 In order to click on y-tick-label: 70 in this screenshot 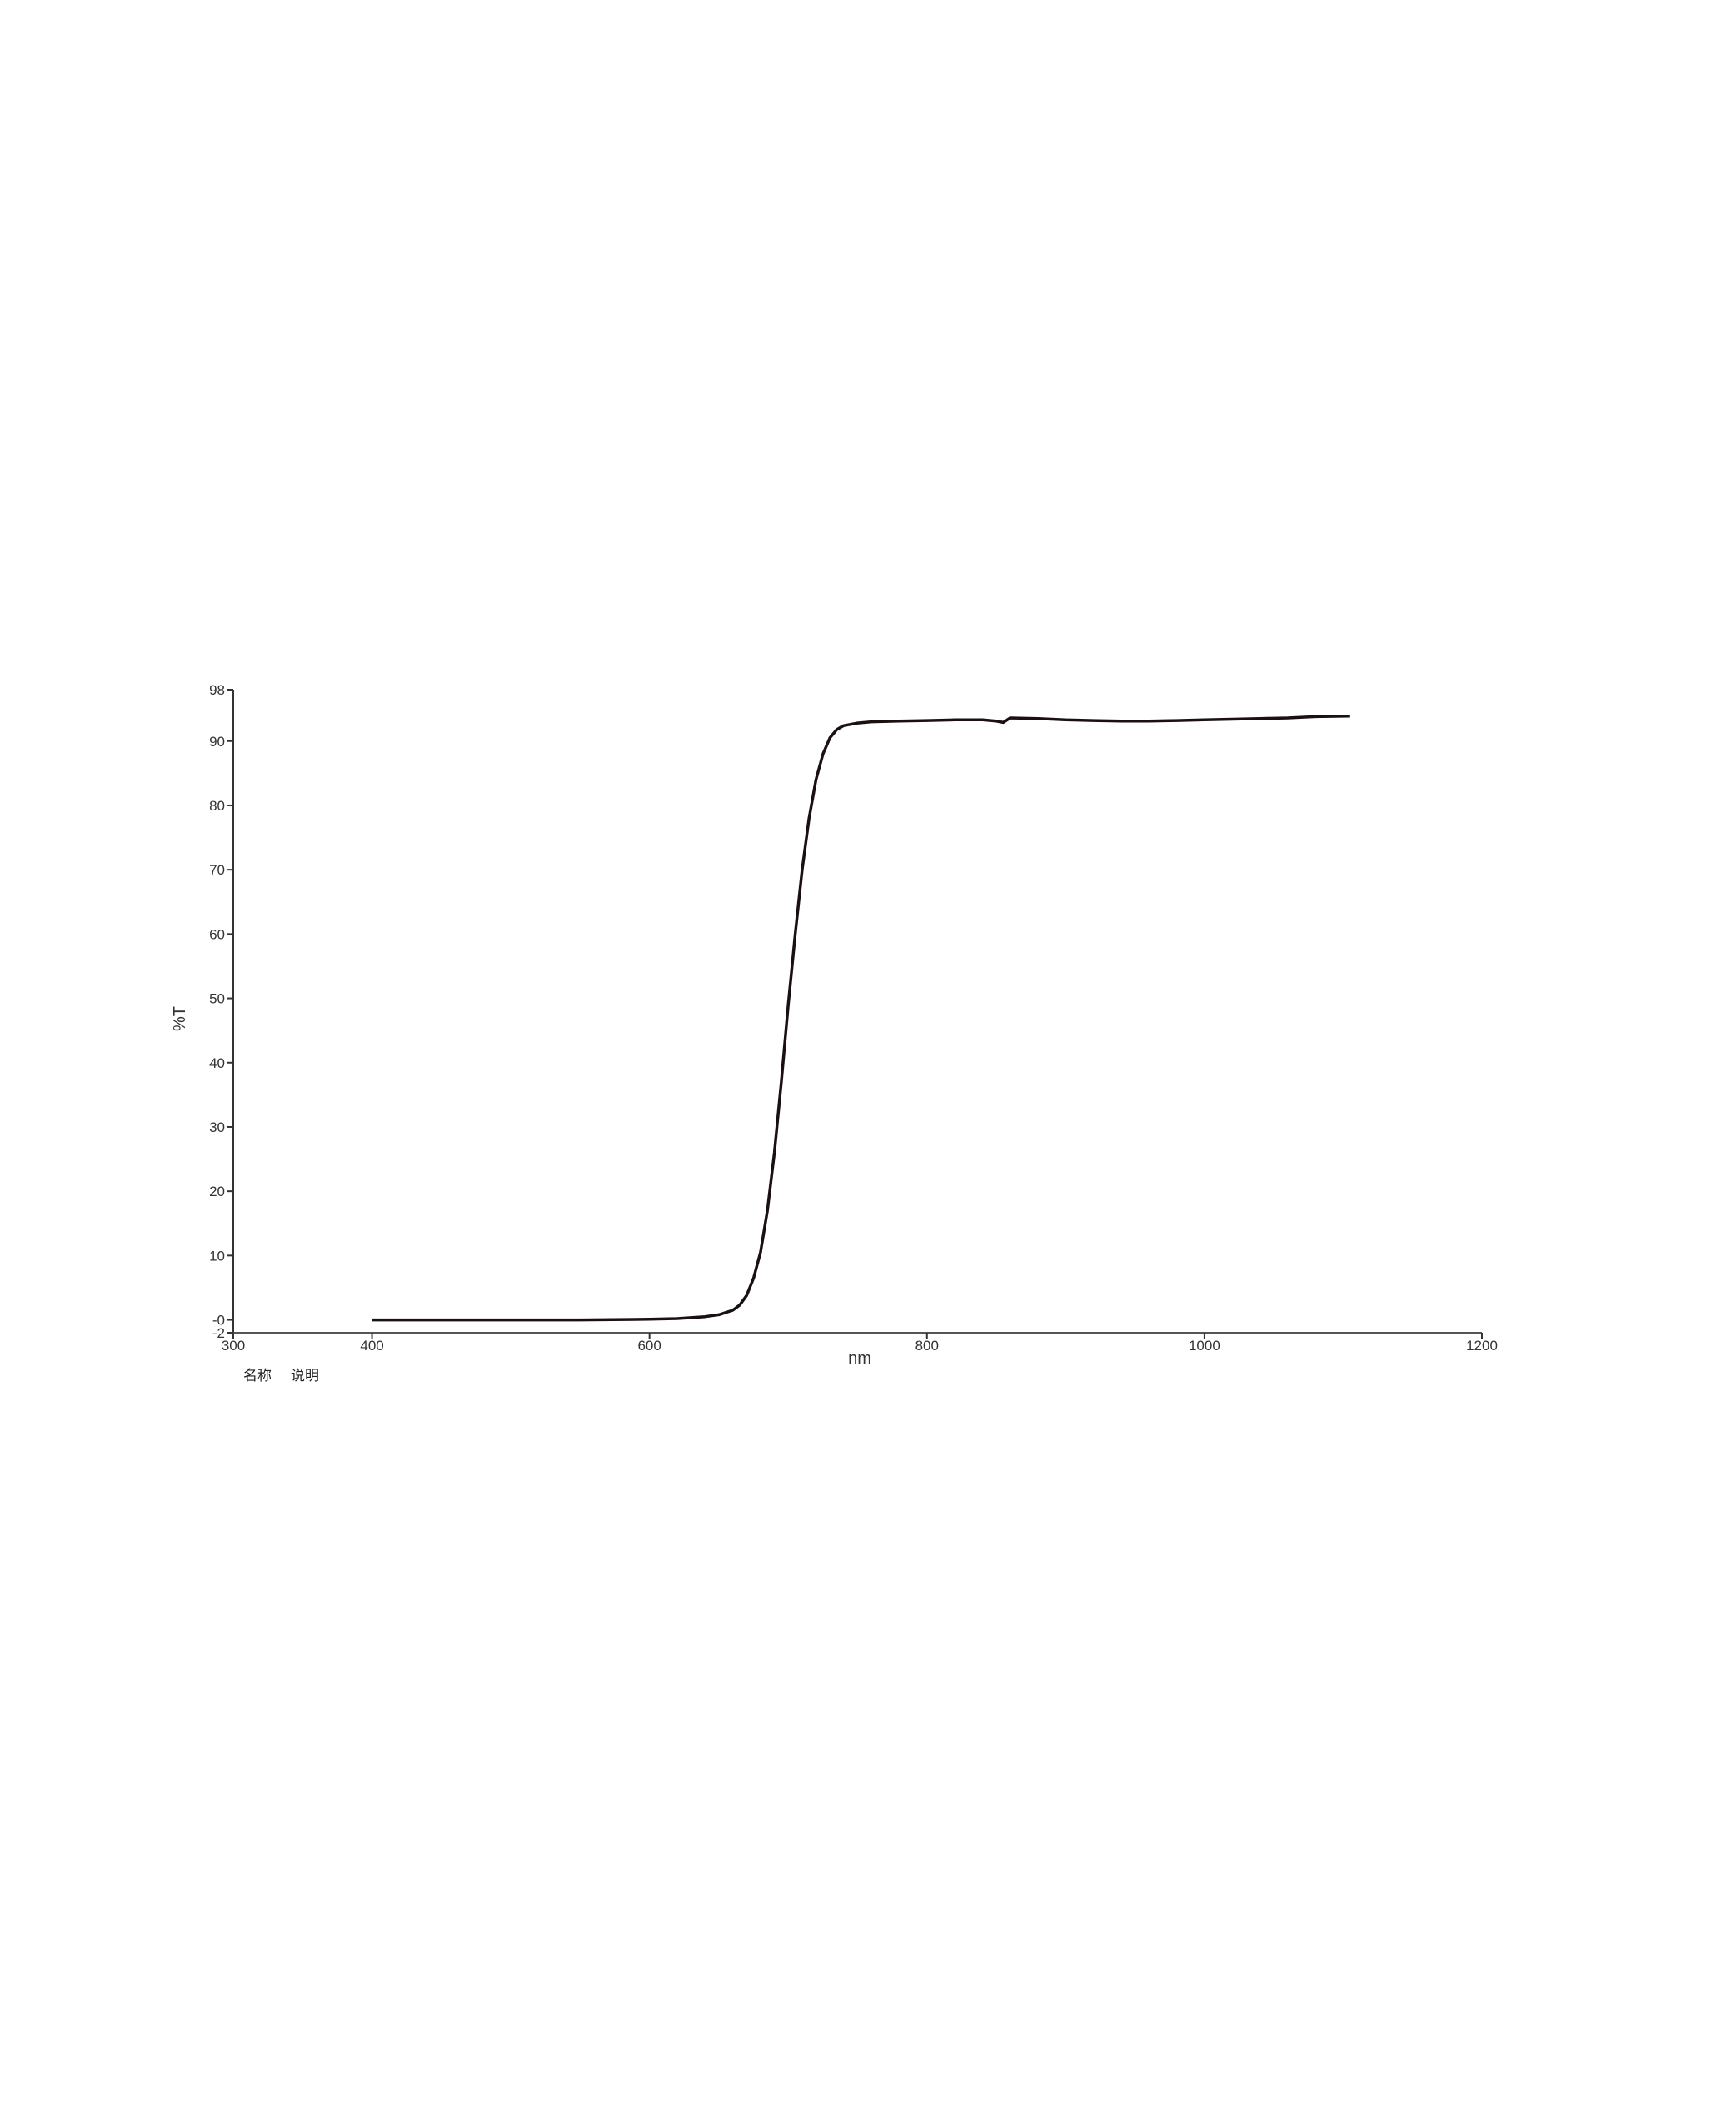, I will do `click(217, 870)`.